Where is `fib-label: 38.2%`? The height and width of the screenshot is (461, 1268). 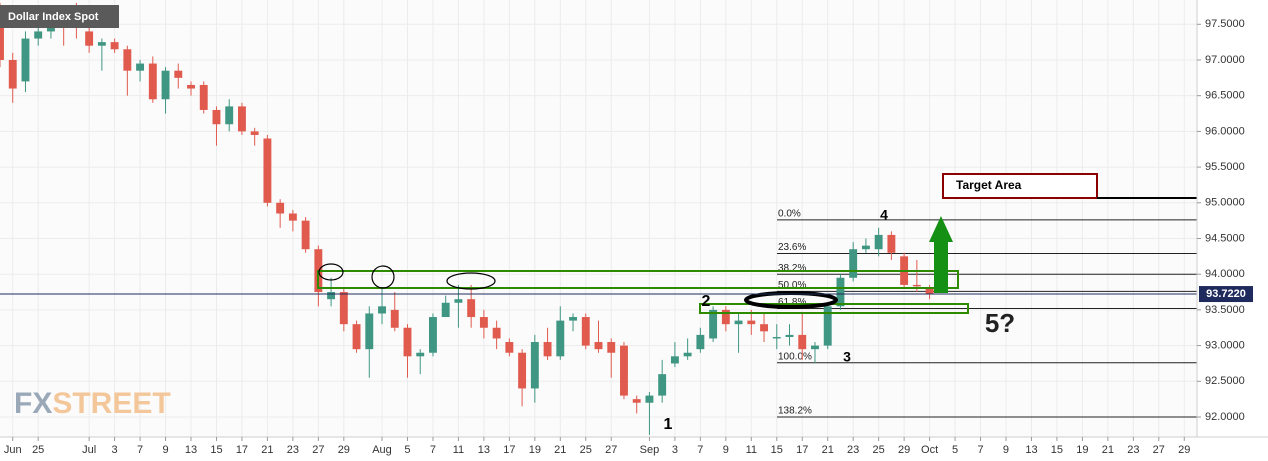 fib-label: 38.2% is located at coordinates (792, 268).